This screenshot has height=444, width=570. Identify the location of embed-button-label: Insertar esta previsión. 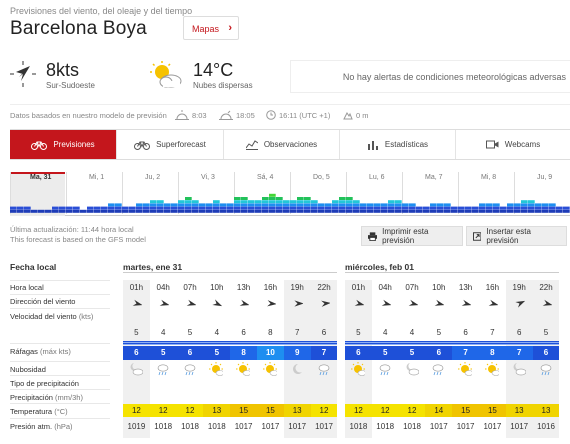
(508, 236).